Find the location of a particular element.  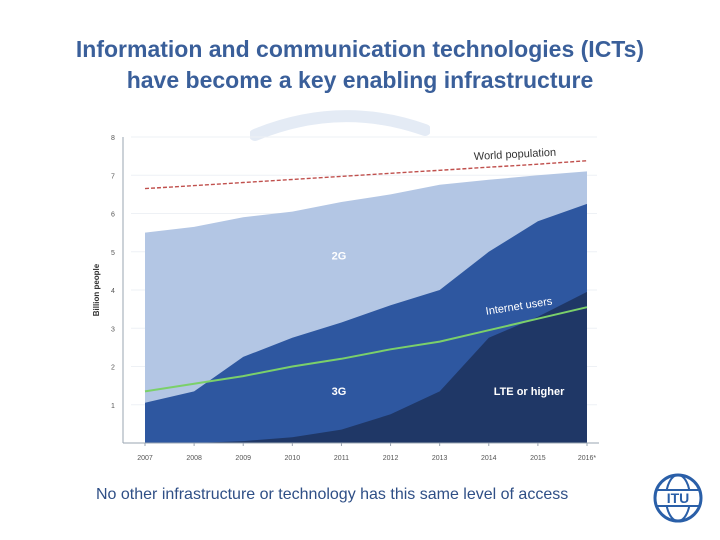

series-label-2g: 2G is located at coordinates (339, 256).